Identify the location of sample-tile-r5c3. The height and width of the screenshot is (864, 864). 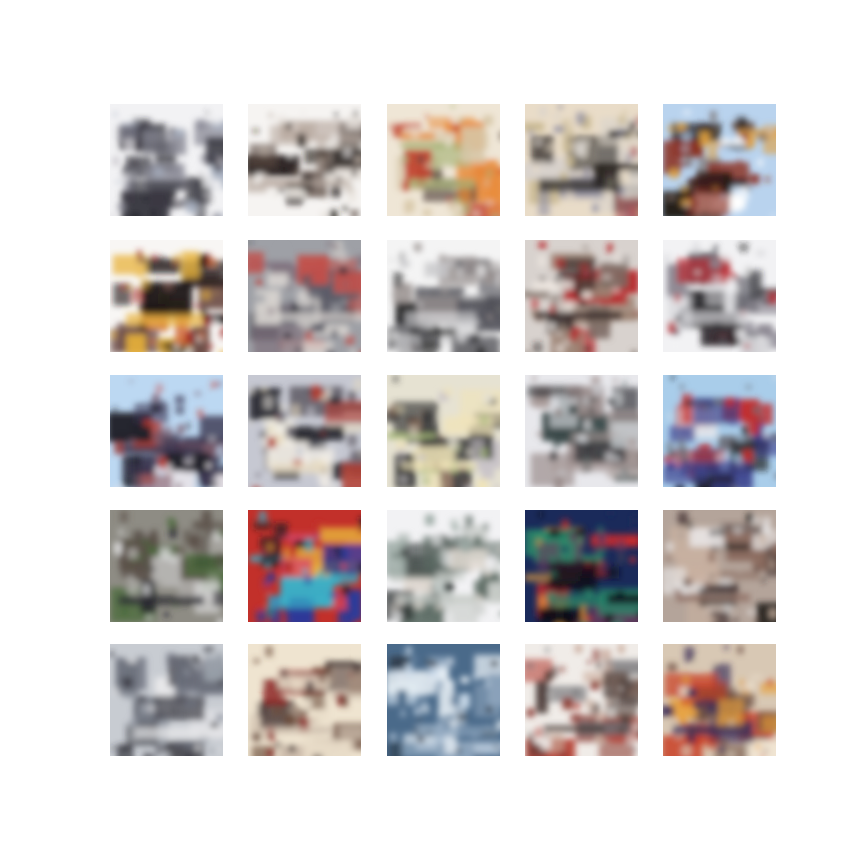
(443, 700).